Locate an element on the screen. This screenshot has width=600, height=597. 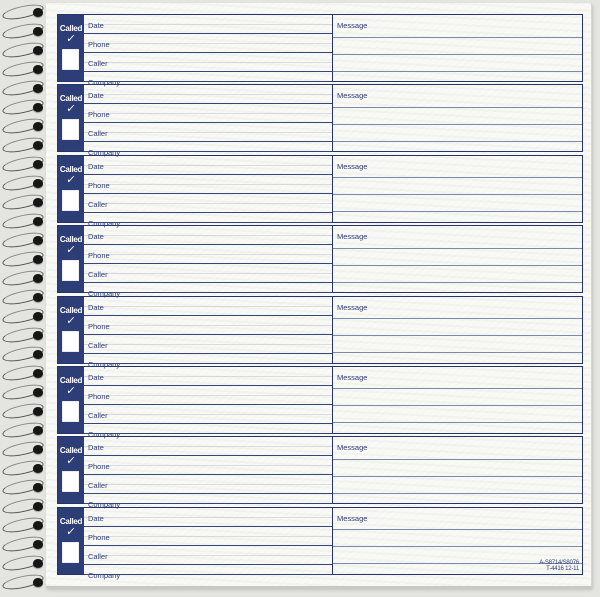
form-code-line2: T-4416 12-11 is located at coordinates (562, 569).